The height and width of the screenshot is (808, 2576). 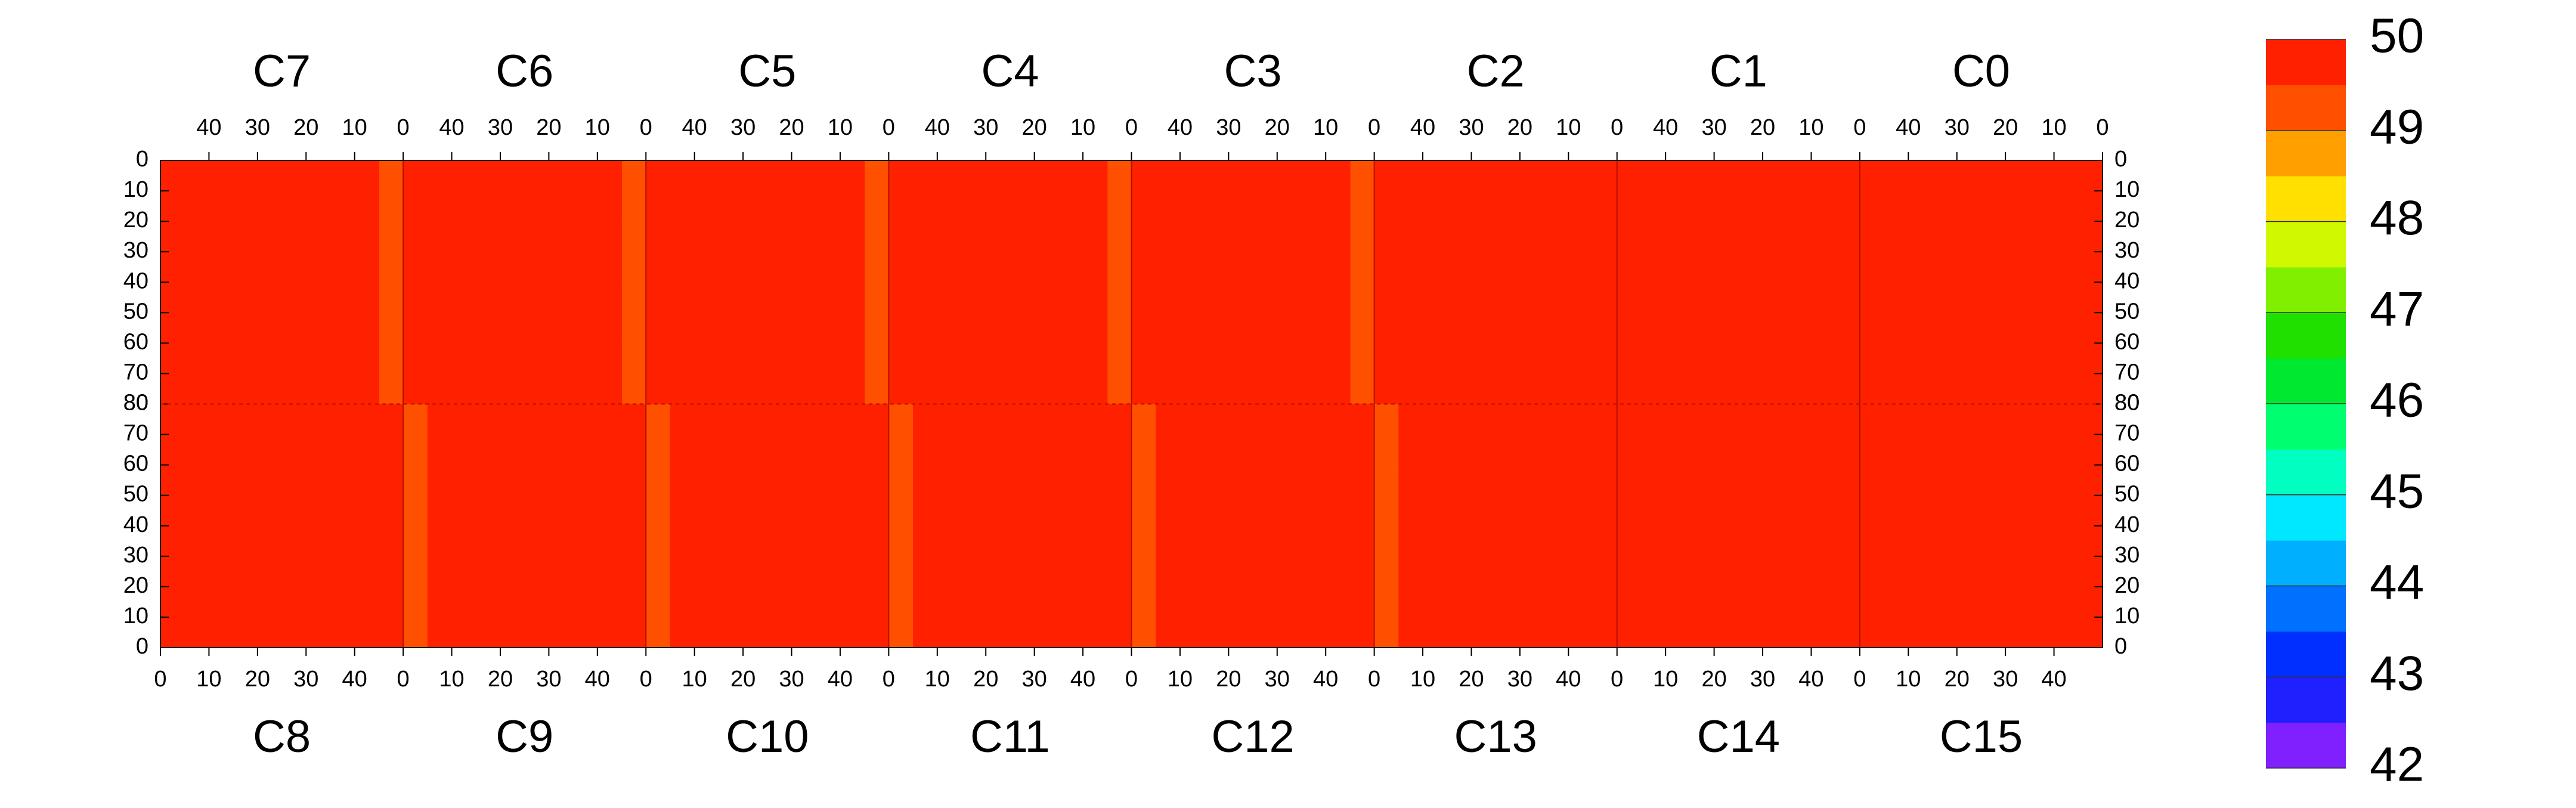 What do you see at coordinates (142, 646) in the screenshot?
I see `y-tick-label: 0` at bounding box center [142, 646].